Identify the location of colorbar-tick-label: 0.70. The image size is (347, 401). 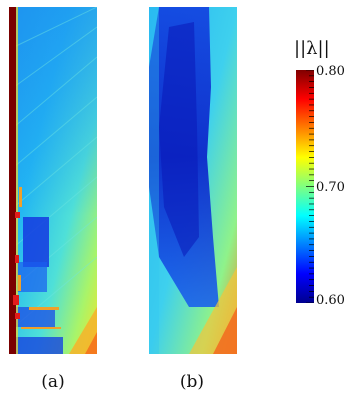
(330, 187).